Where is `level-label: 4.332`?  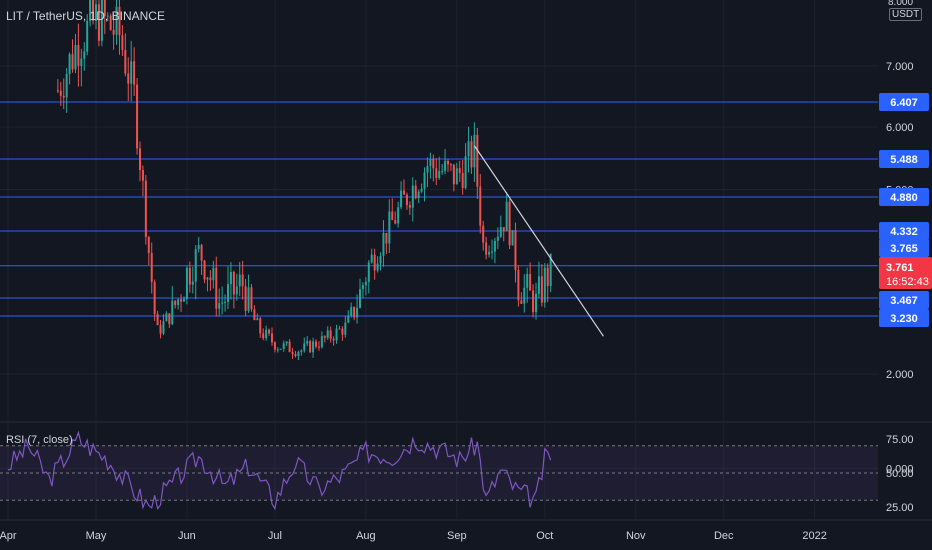
level-label: 4.332 is located at coordinates (904, 232).